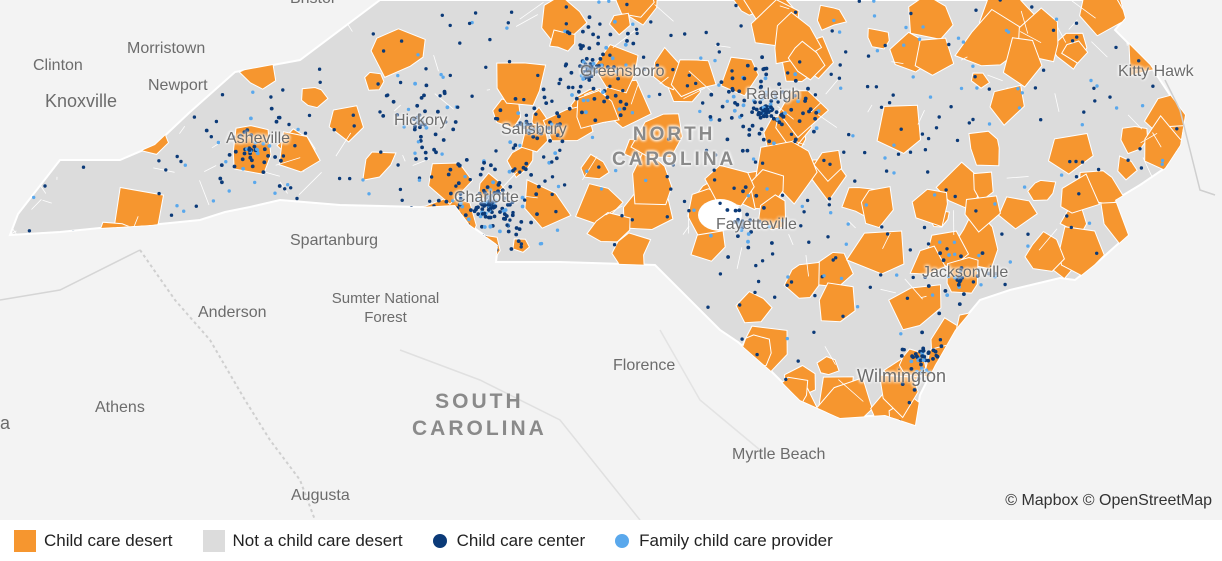 This screenshot has height=561, width=1222. I want to click on map-attribution: © Mapbox © OpenStreetMap, so click(1108, 500).